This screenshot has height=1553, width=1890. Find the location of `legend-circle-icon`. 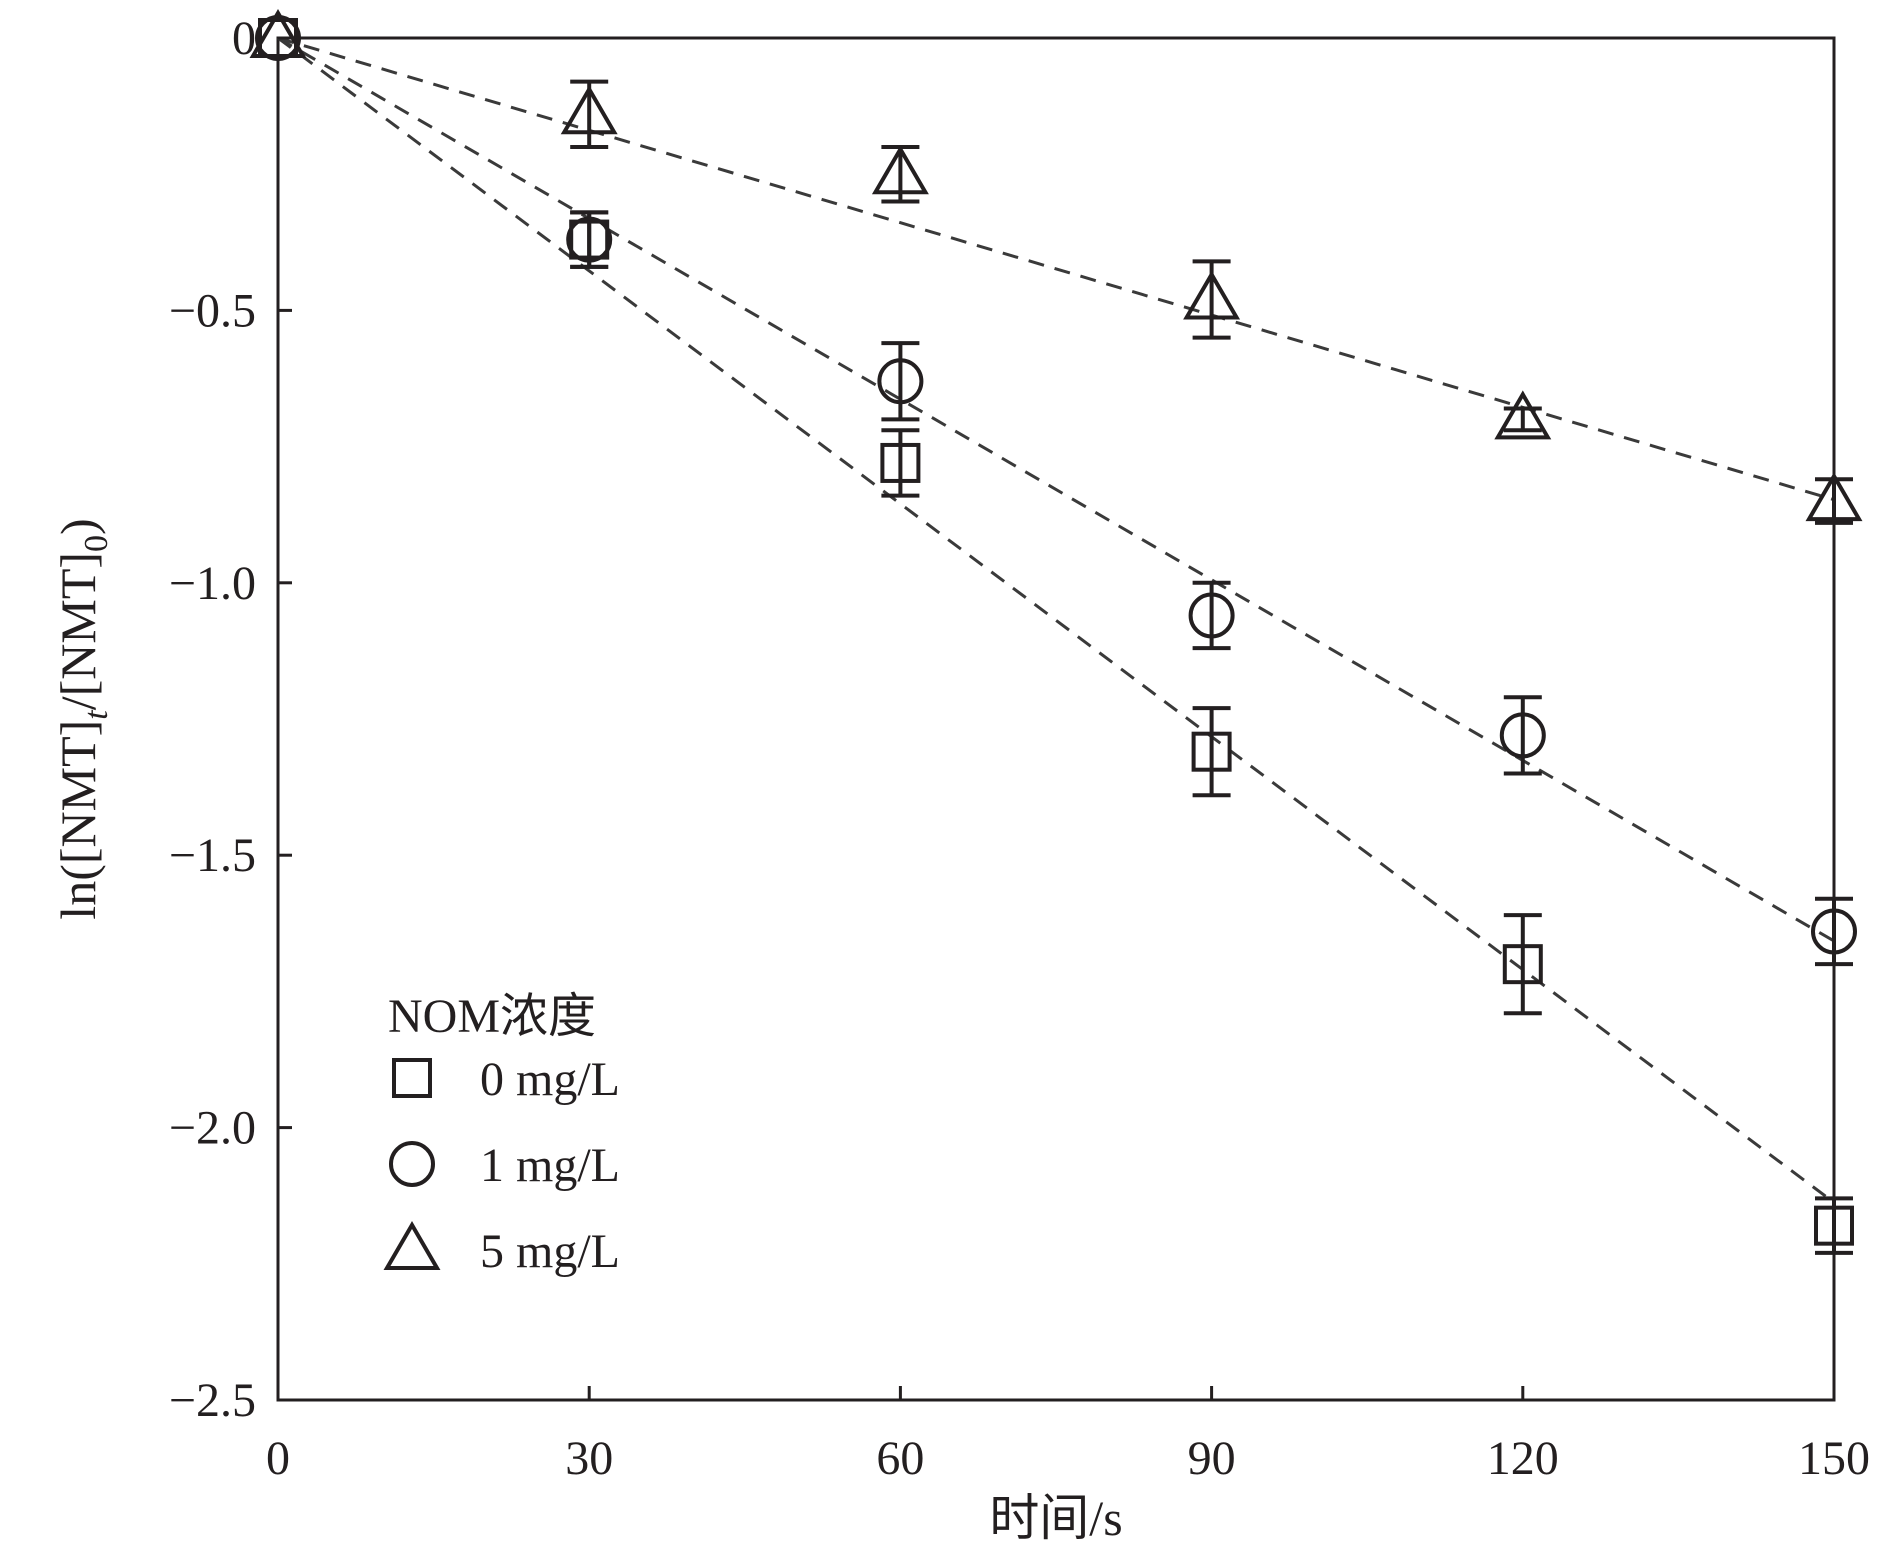

legend-circle-icon is located at coordinates (412, 1164).